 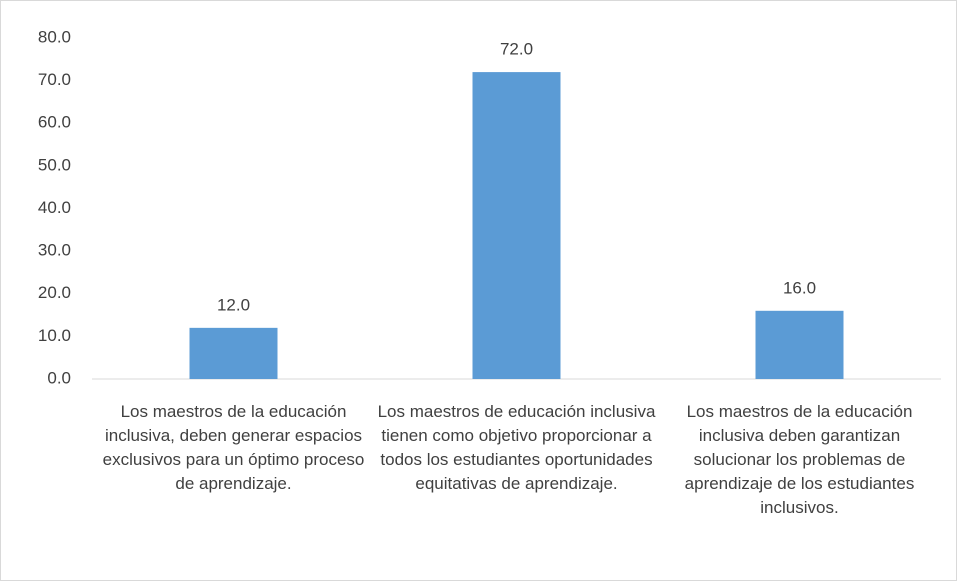 I want to click on y-tick-label: 20.0, so click(x=54, y=292).